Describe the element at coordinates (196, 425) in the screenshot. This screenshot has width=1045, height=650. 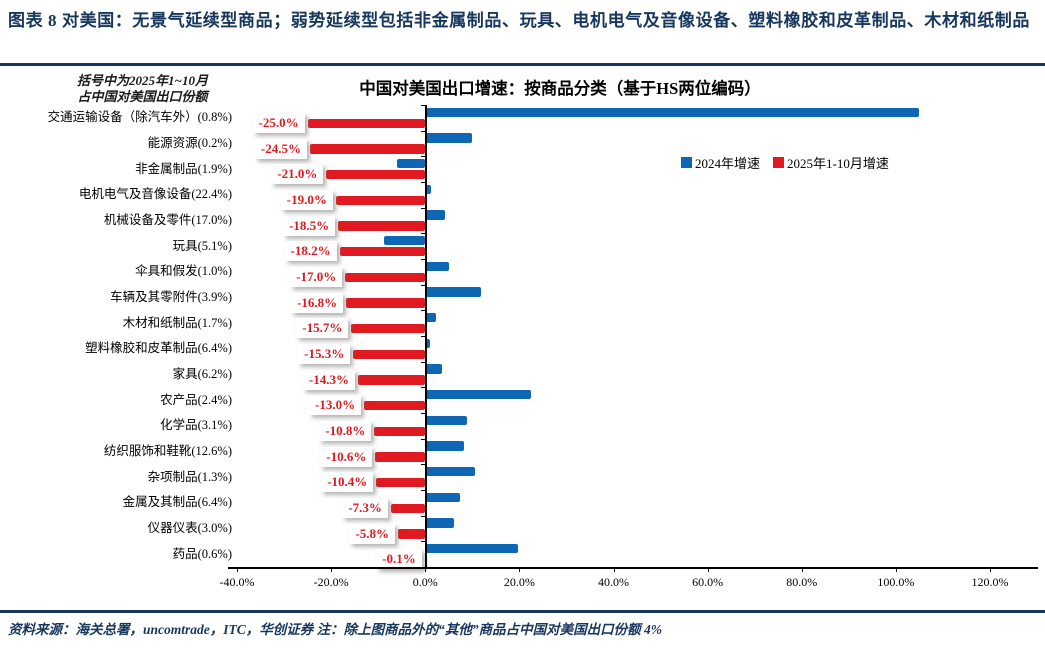
I see `category-label: 化学品(3.1%)` at that location.